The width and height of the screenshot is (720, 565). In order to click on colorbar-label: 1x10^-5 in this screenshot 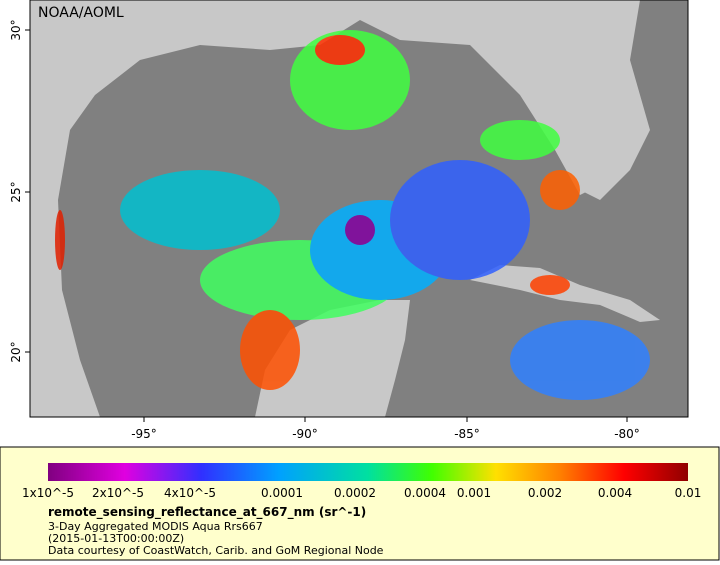, I will do `click(48, 493)`.